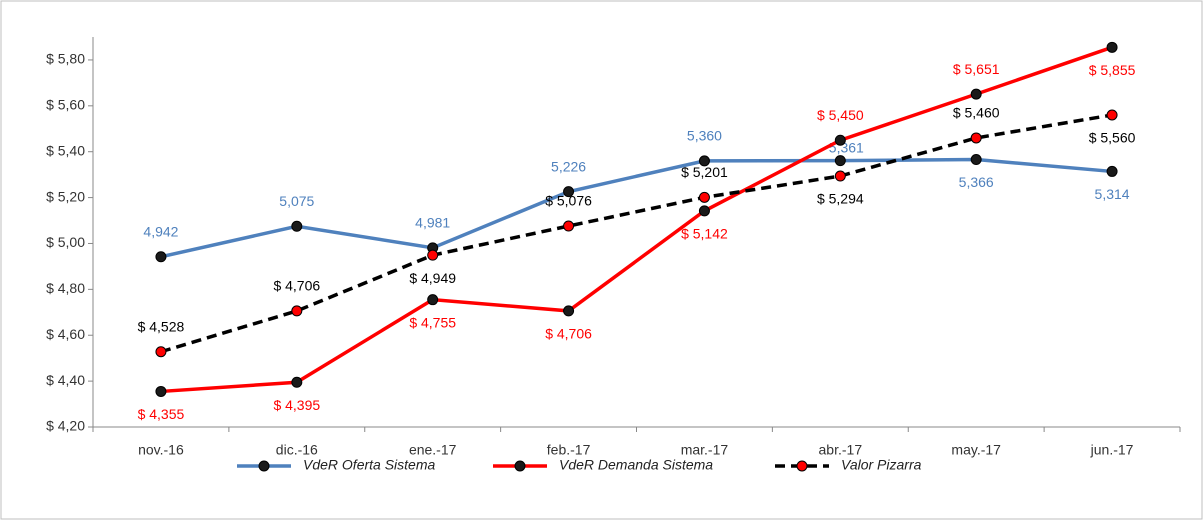 The height and width of the screenshot is (520, 1203). What do you see at coordinates (161, 414) in the screenshot?
I see `data-label: $ 4,355` at bounding box center [161, 414].